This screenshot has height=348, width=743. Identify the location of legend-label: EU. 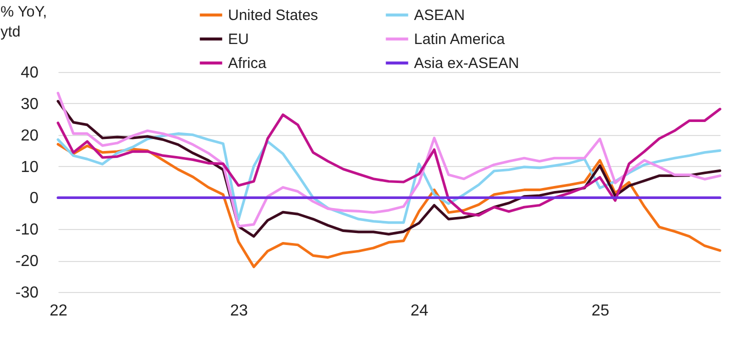
(238, 39).